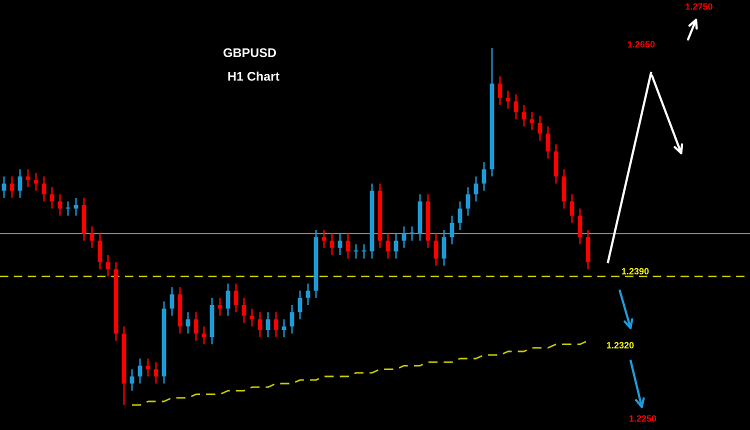 This screenshot has width=750, height=430. What do you see at coordinates (643, 418) in the screenshot?
I see `text: 1.2250` at bounding box center [643, 418].